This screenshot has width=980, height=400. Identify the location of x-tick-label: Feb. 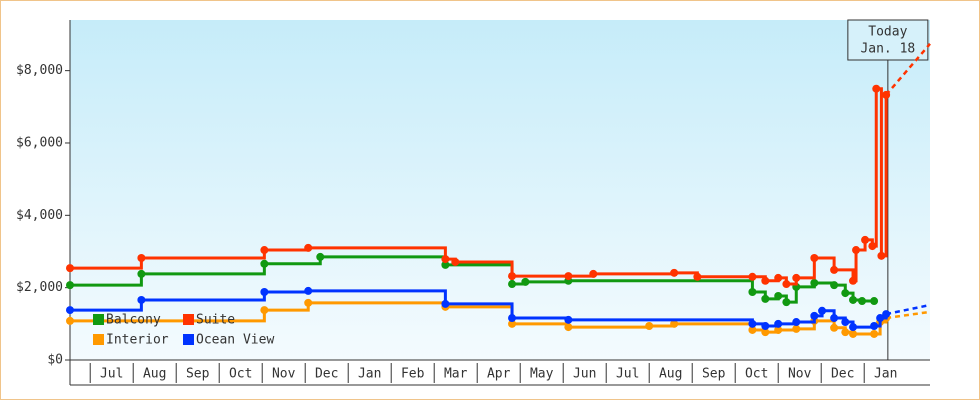
(413, 374).